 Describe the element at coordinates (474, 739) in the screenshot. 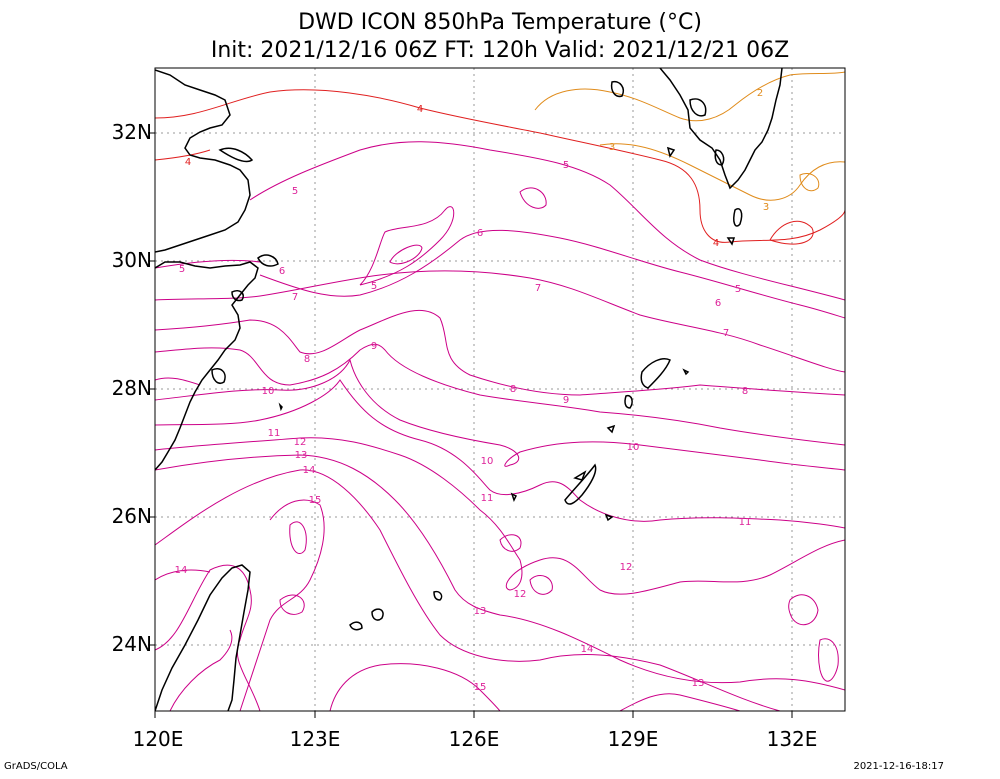

I see `lon-label-126e: 126E` at that location.